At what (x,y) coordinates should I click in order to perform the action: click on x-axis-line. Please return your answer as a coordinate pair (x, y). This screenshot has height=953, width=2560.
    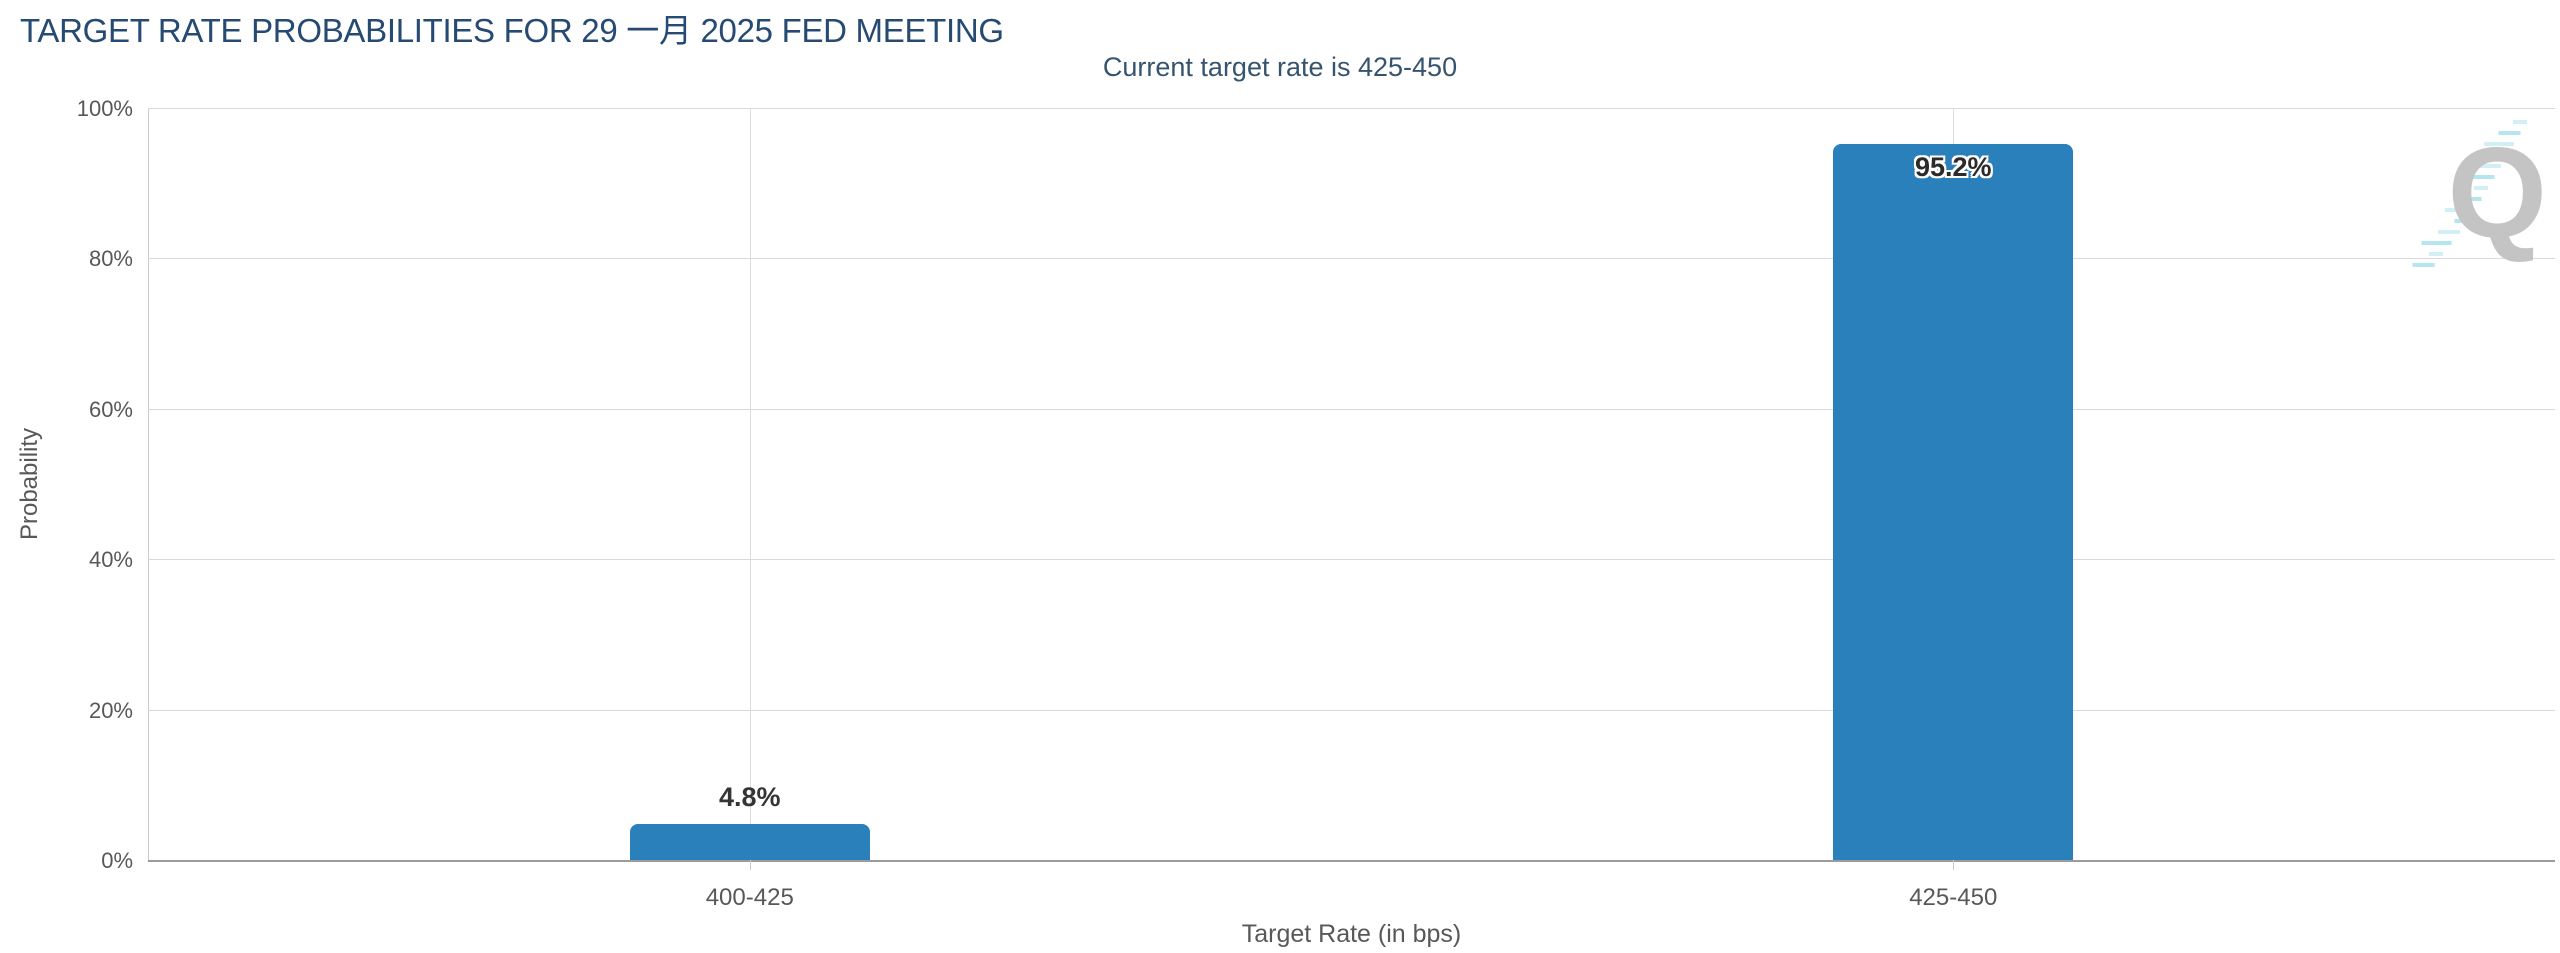
    Looking at the image, I should click on (1351, 861).